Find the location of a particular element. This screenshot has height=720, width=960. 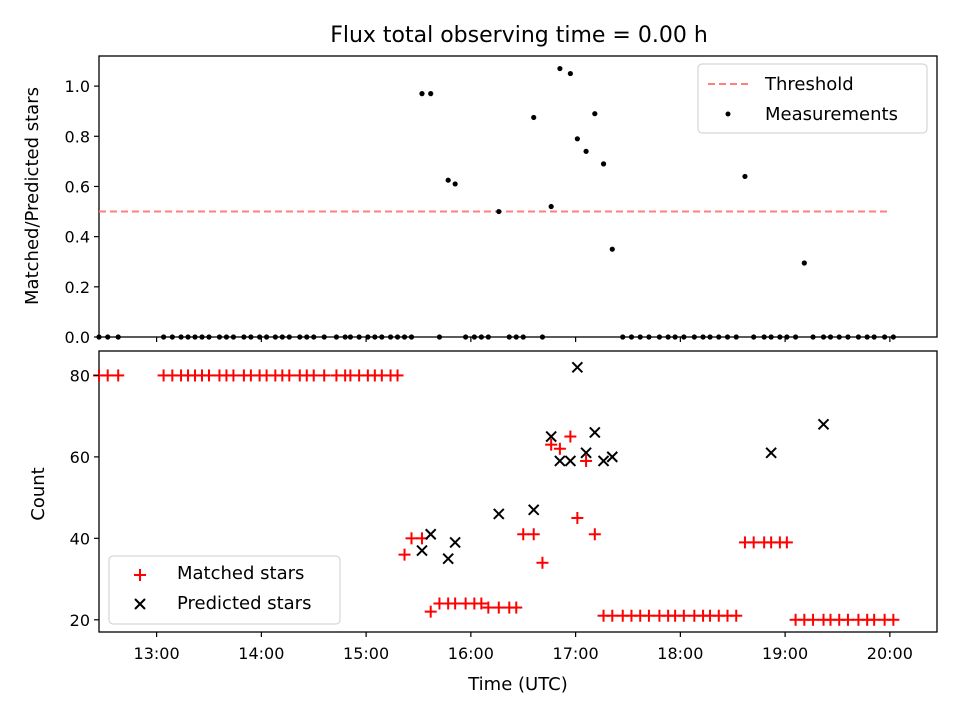

top-legend-box is located at coordinates (812, 98).